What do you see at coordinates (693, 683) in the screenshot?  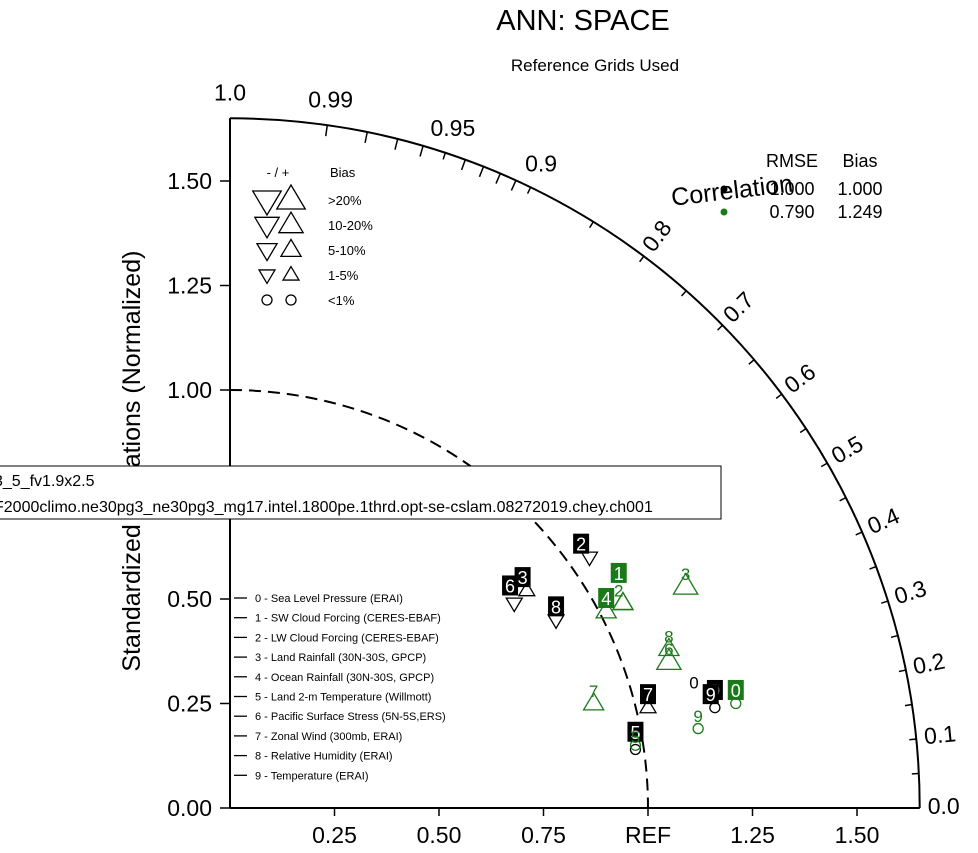 I see `point-label-case0: 0` at bounding box center [693, 683].